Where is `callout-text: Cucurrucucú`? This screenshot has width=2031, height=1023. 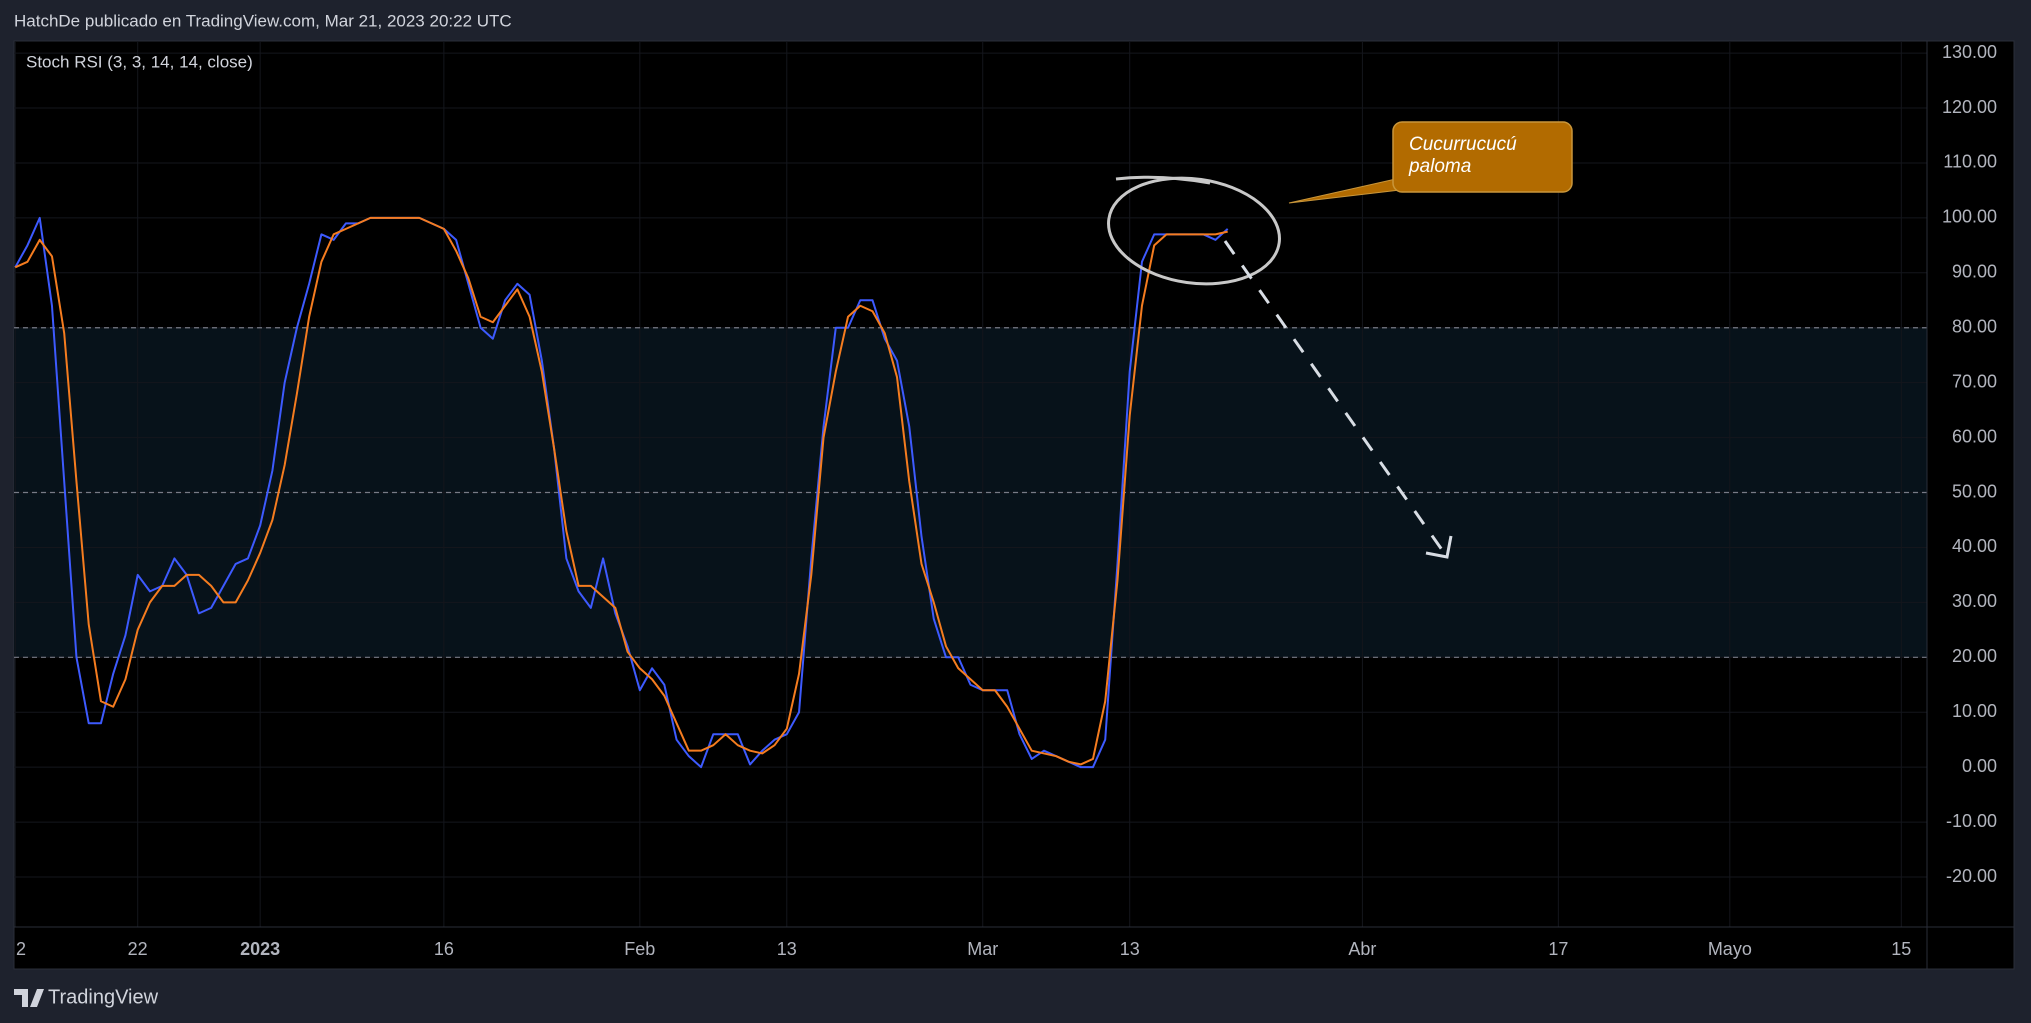 callout-text: Cucurrucucú is located at coordinates (1463, 144).